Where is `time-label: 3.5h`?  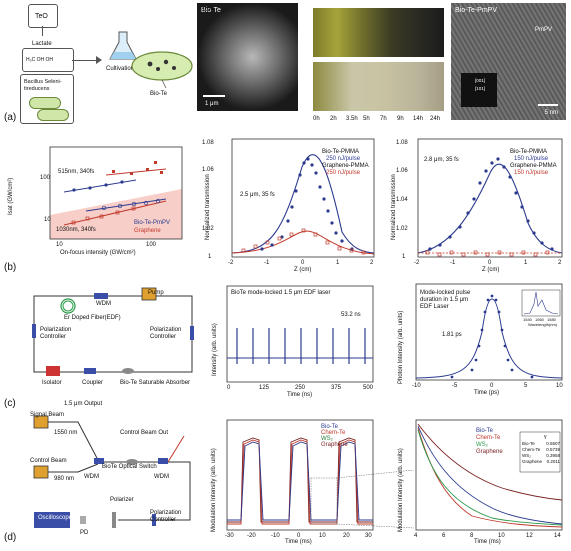 time-label: 3.5h is located at coordinates (352, 119).